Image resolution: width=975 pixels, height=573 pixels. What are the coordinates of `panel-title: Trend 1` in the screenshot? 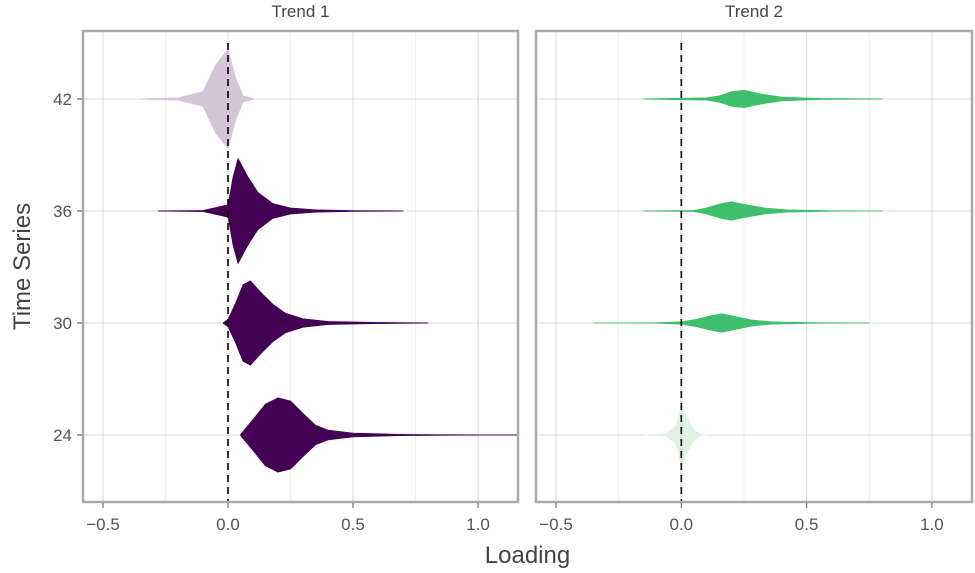 It's located at (301, 11).